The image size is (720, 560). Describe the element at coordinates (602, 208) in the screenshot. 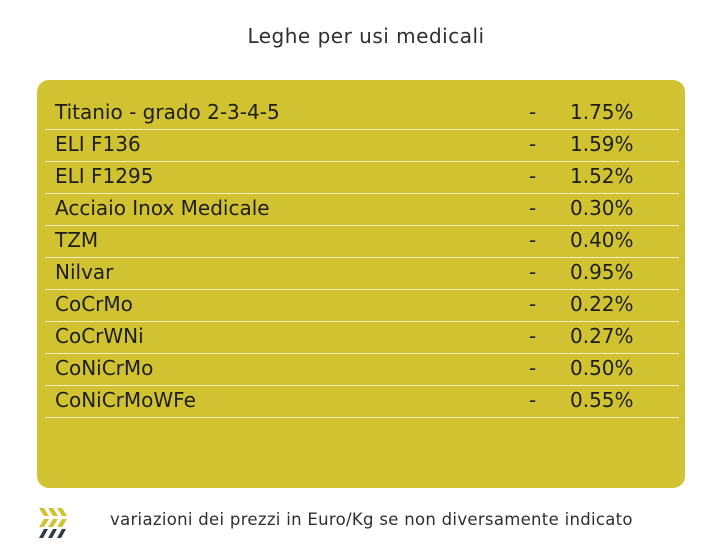

I see `price-change: 0.30%` at that location.